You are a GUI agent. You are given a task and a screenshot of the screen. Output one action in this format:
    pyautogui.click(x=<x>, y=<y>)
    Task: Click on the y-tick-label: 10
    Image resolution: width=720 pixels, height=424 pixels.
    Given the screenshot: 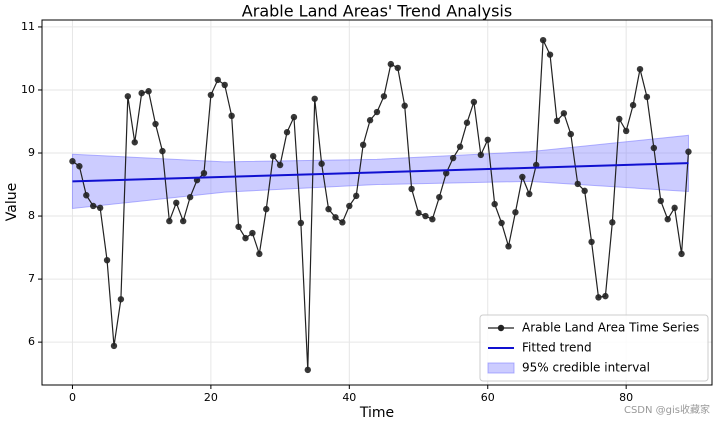 What is the action you would take?
    pyautogui.click(x=28, y=89)
    